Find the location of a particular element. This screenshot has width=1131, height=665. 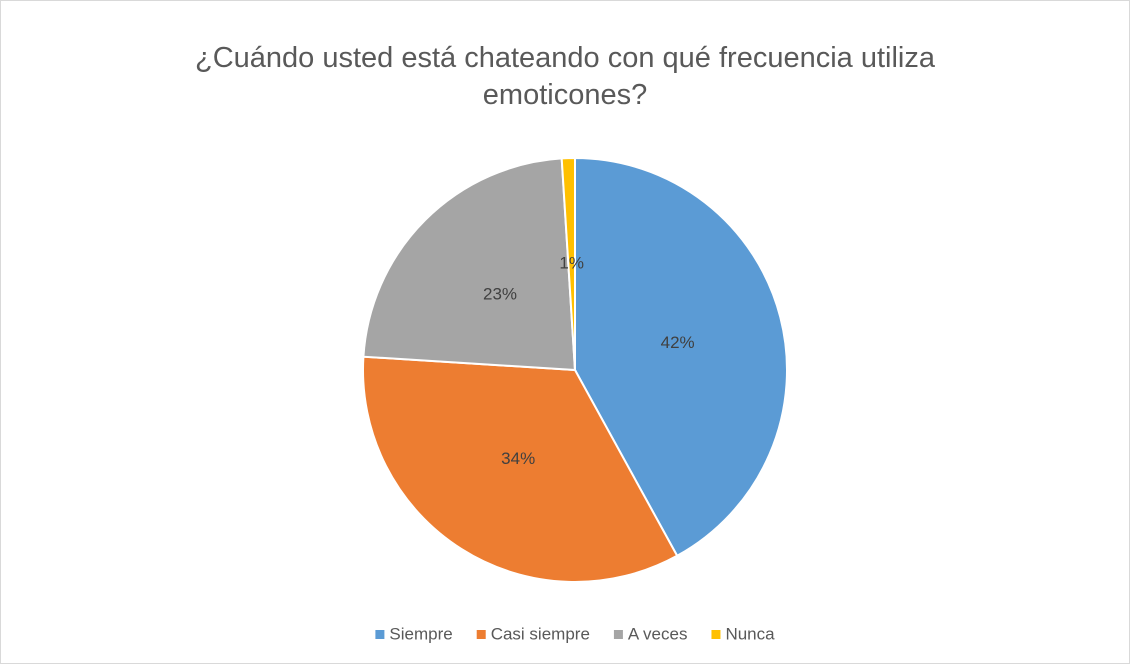

legend-label: Siempre is located at coordinates (420, 633).